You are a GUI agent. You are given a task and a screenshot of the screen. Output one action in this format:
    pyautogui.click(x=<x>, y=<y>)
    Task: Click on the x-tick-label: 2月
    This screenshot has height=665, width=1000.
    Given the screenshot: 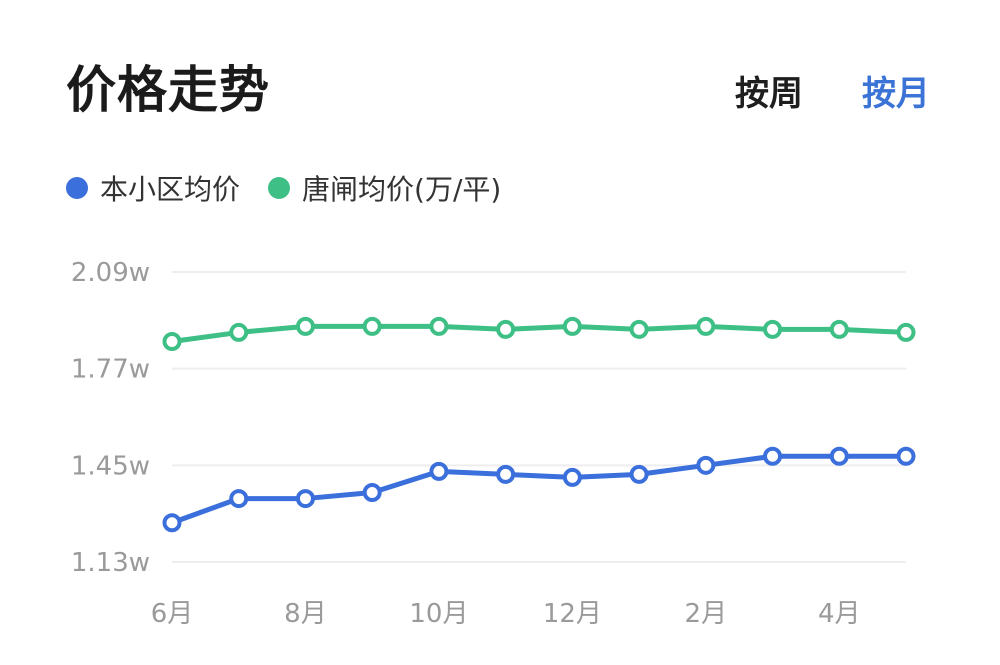 What is the action you would take?
    pyautogui.click(x=706, y=614)
    